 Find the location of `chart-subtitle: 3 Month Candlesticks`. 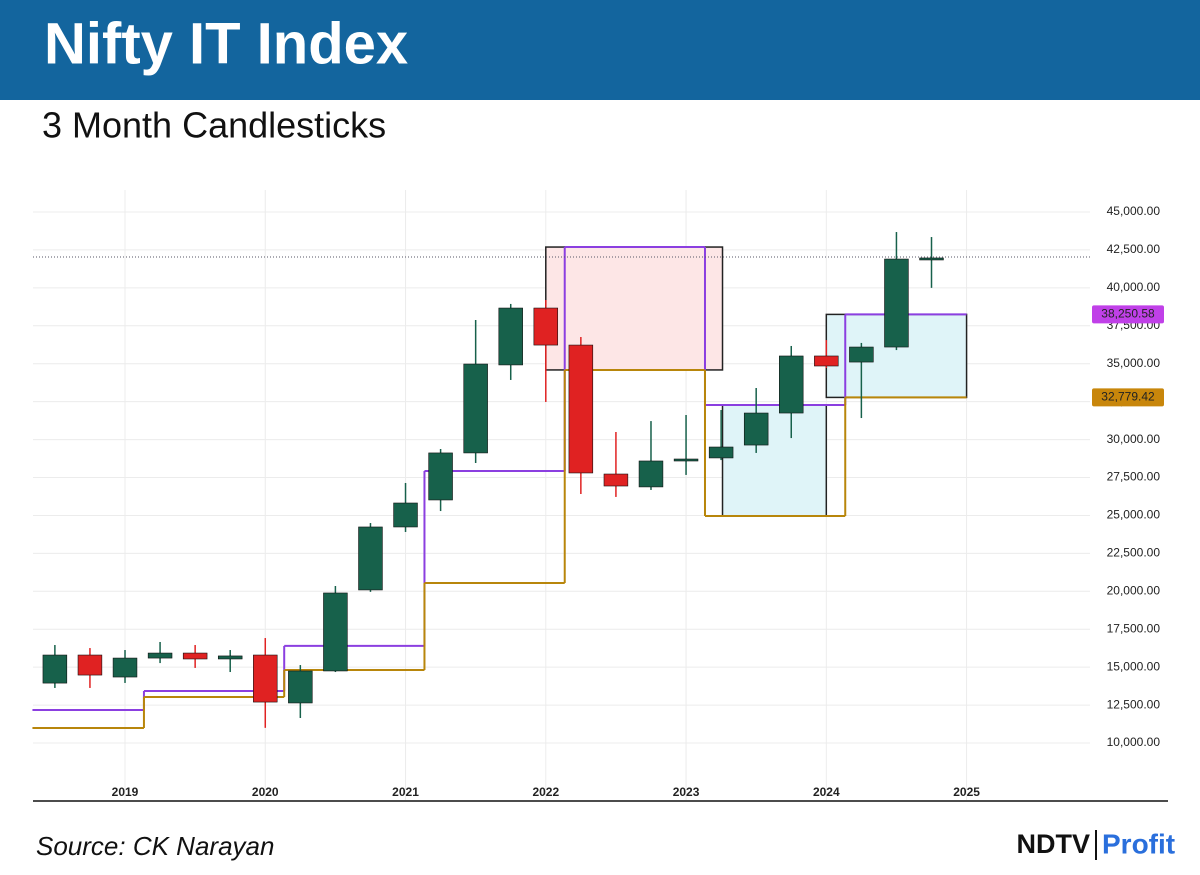

chart-subtitle: 3 Month Candlesticks is located at coordinates (214, 125).